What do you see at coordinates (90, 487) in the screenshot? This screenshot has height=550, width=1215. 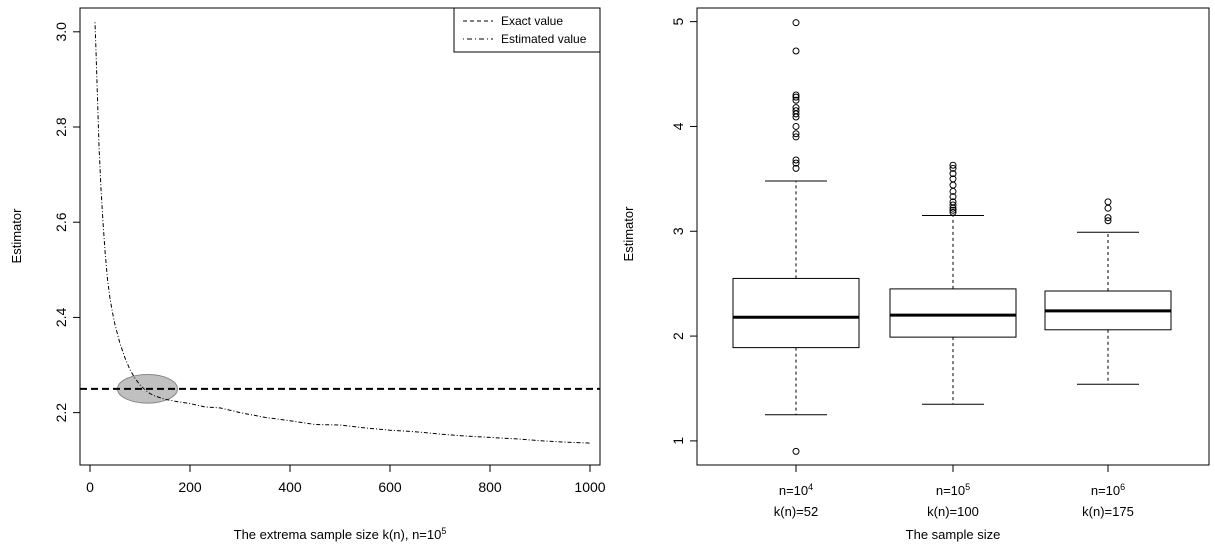 I see `x-tick-label: 0` at bounding box center [90, 487].